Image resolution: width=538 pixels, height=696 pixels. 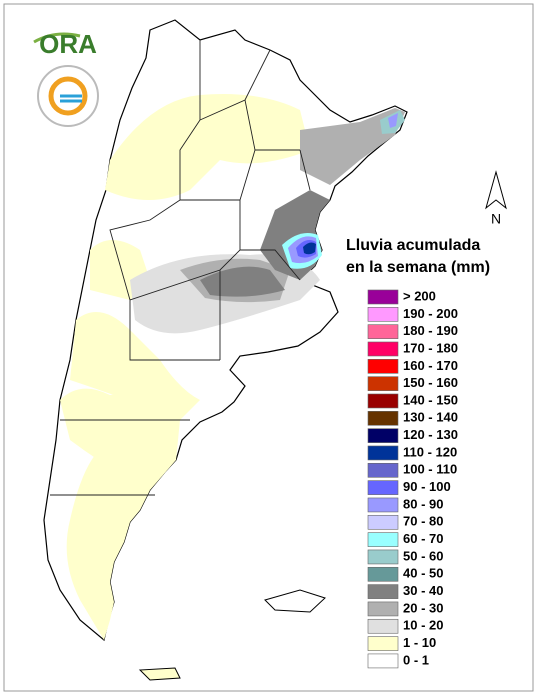 What do you see at coordinates (419, 642) in the screenshot?
I see `legend-label: 1 - 10` at bounding box center [419, 642].